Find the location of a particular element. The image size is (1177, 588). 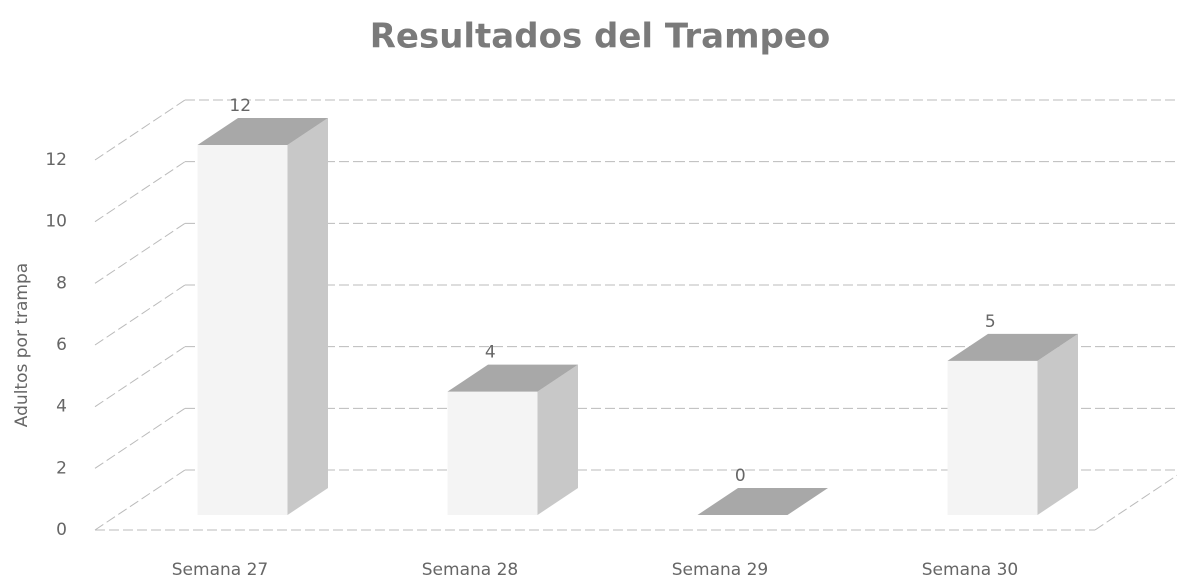

x-tick-label: Semana 30 is located at coordinates (970, 570).